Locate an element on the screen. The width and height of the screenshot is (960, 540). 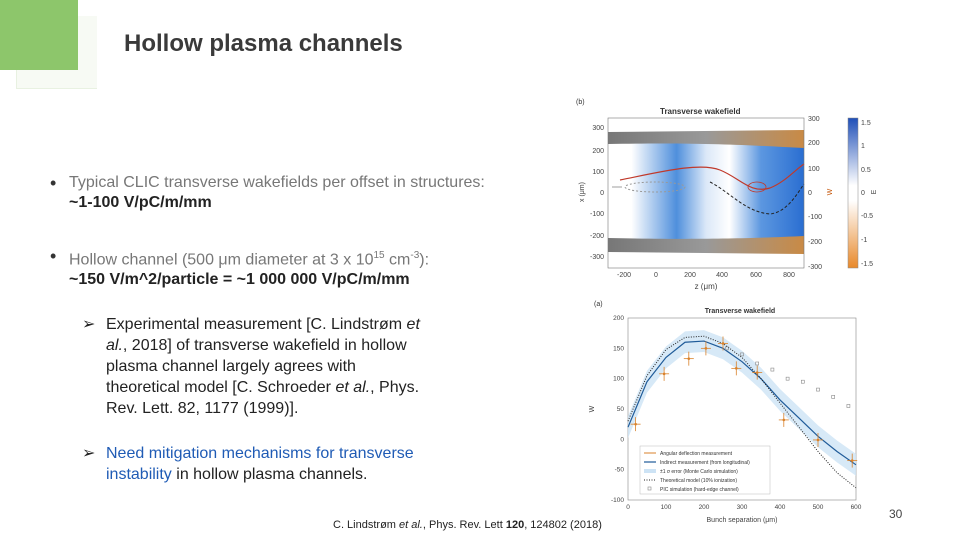
y-tick-label: -50 is located at coordinates (620, 470).